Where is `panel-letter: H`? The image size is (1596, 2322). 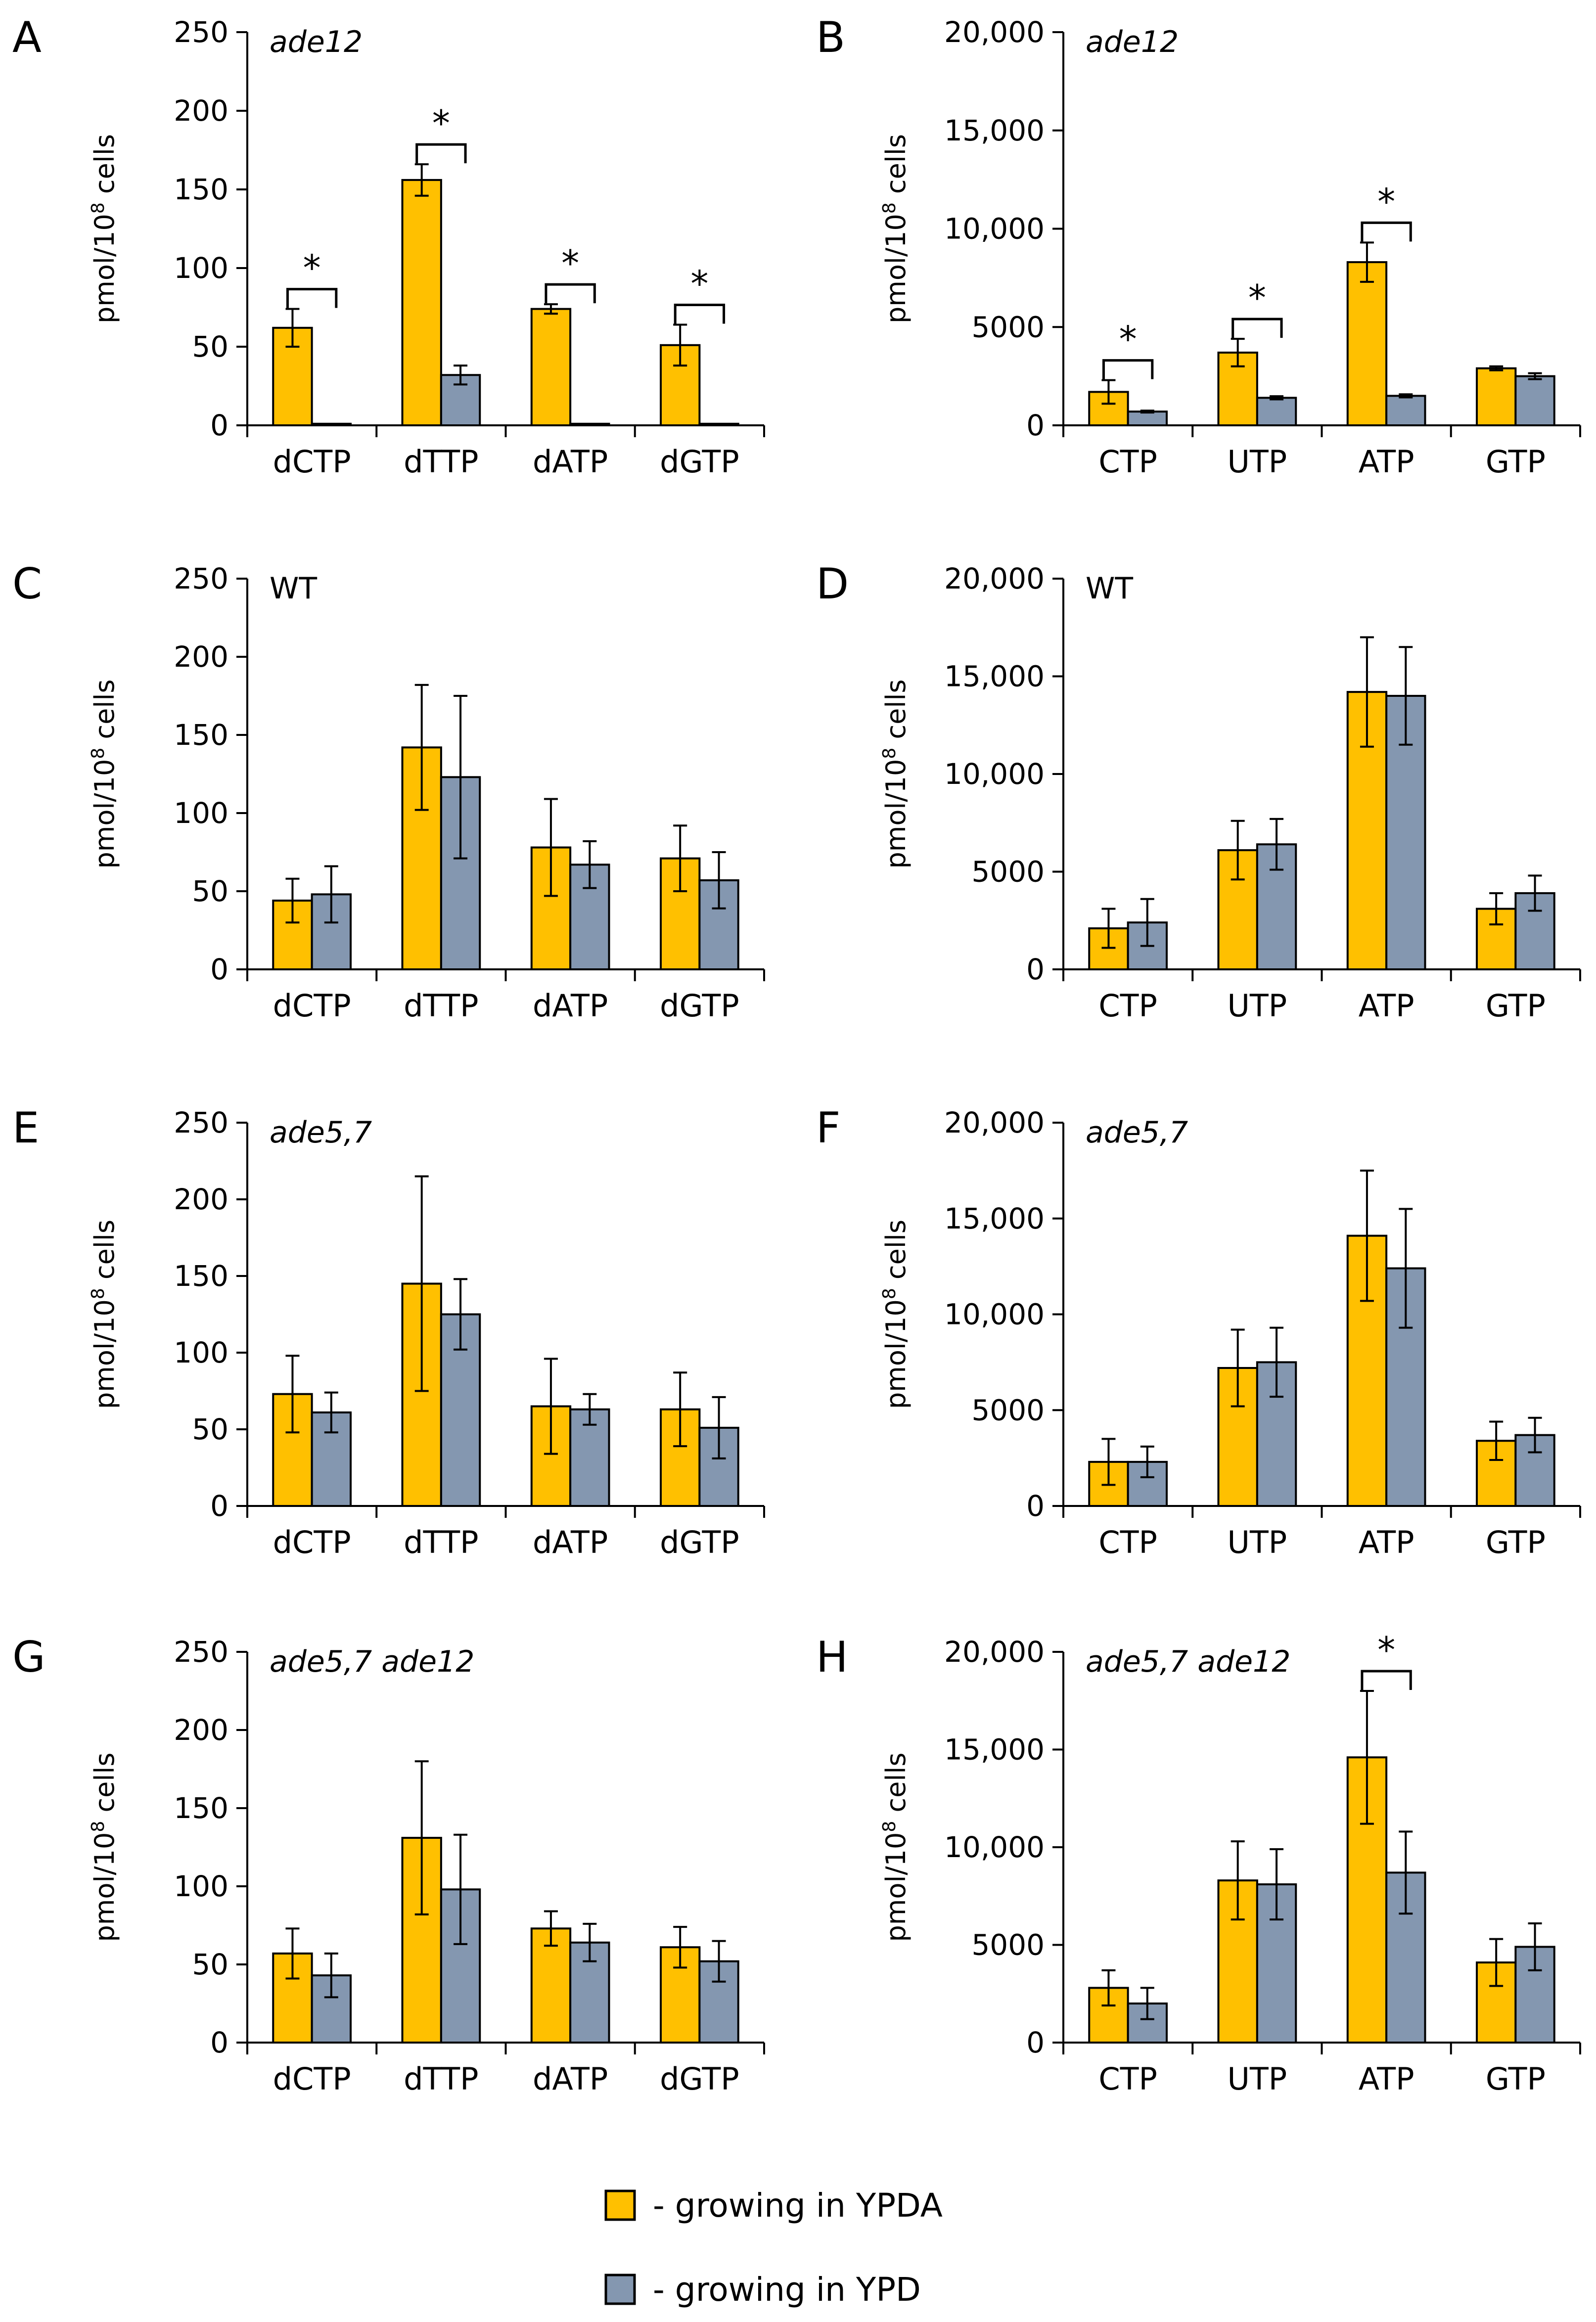
panel-letter: H is located at coordinates (832, 1657).